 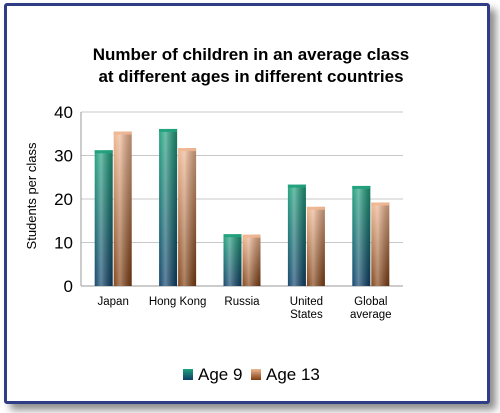 I want to click on y-tick-label: 20, so click(x=63, y=199).